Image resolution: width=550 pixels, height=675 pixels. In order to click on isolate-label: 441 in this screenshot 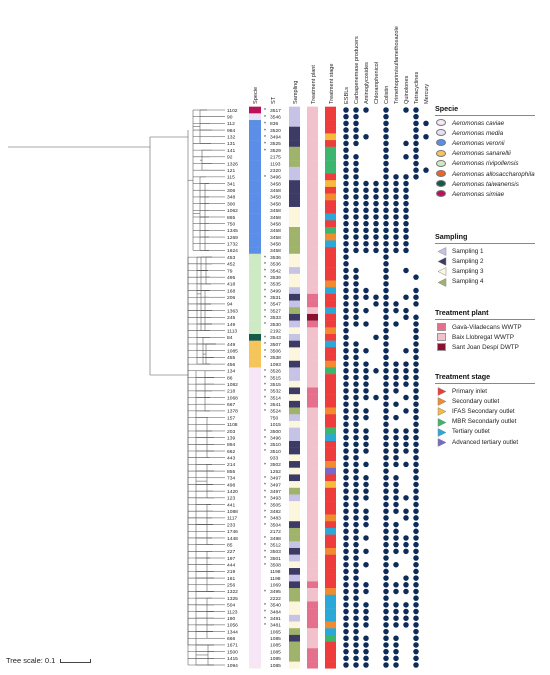, I will do `click(231, 505)`.